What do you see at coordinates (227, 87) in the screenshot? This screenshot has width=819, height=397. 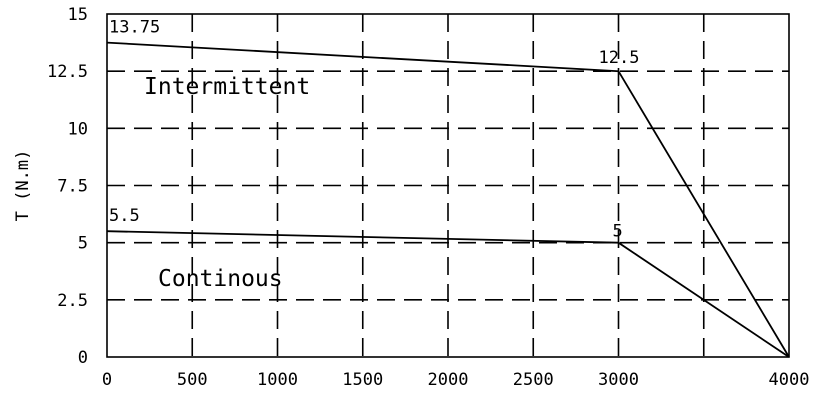 I see `series-label-intermittent: Intermittent` at bounding box center [227, 87].